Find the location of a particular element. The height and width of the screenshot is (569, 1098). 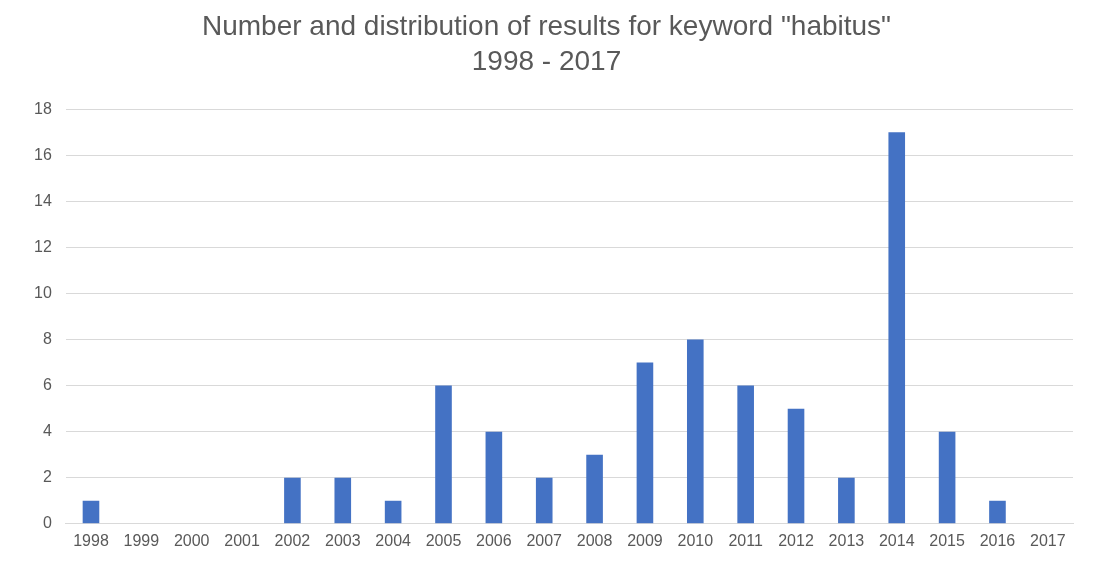

x-tick-label: 2001 is located at coordinates (242, 540).